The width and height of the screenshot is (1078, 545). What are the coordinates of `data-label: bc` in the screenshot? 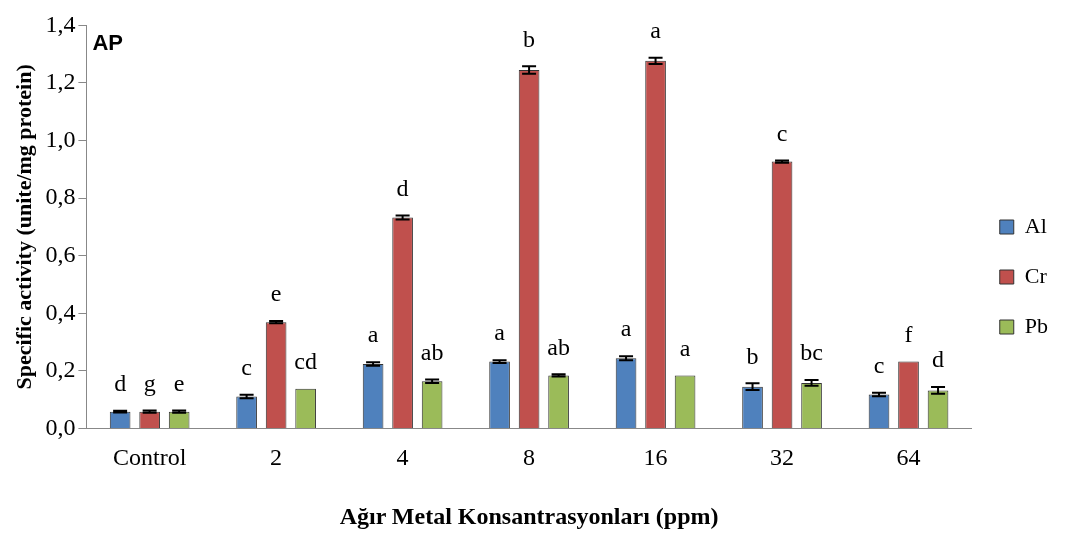 It's located at (811, 352).